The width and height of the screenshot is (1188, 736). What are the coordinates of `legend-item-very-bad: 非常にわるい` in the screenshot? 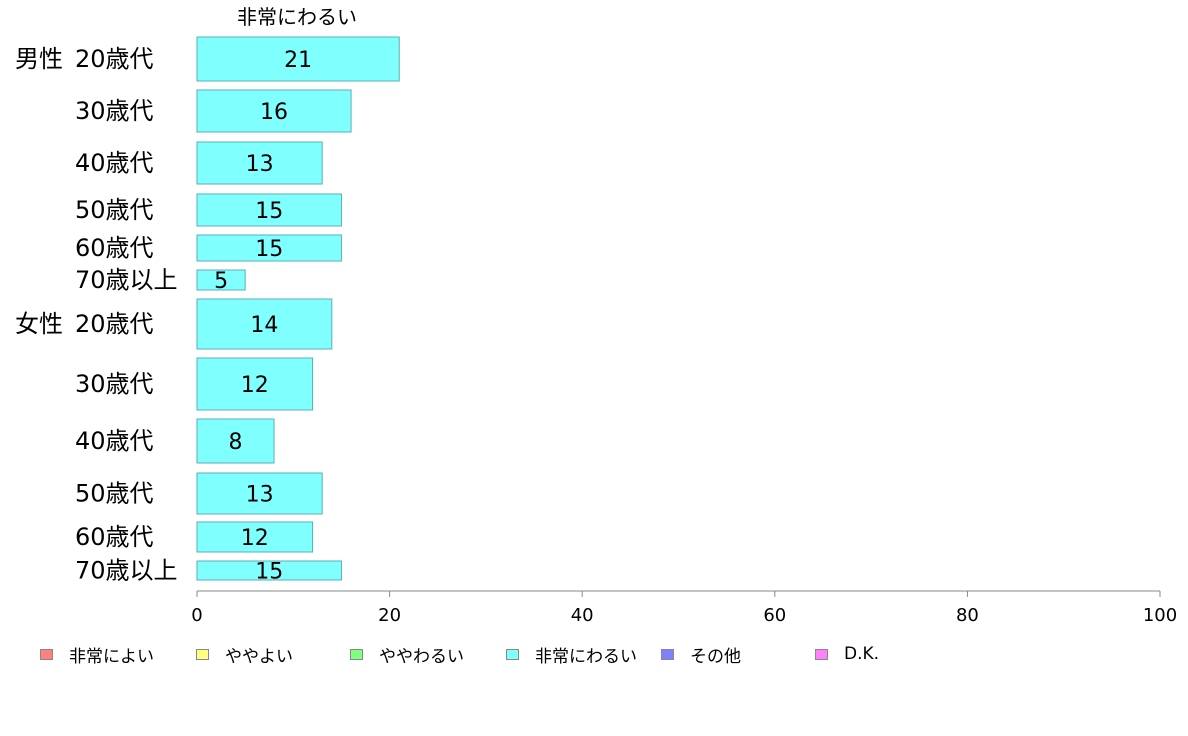 It's located at (571, 654).